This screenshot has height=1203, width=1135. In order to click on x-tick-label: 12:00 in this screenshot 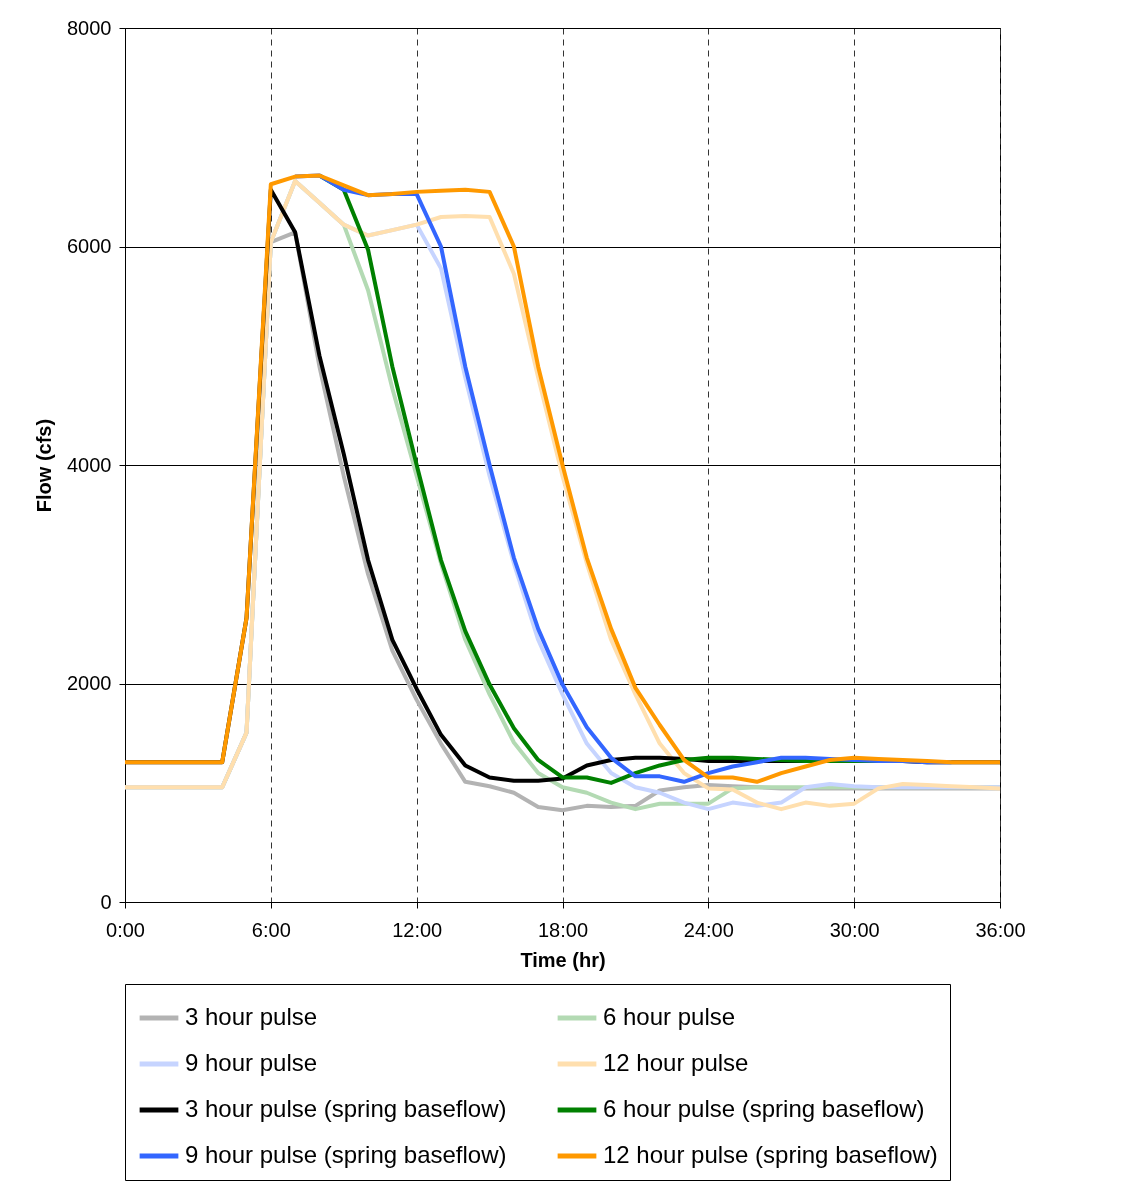, I will do `click(417, 929)`.